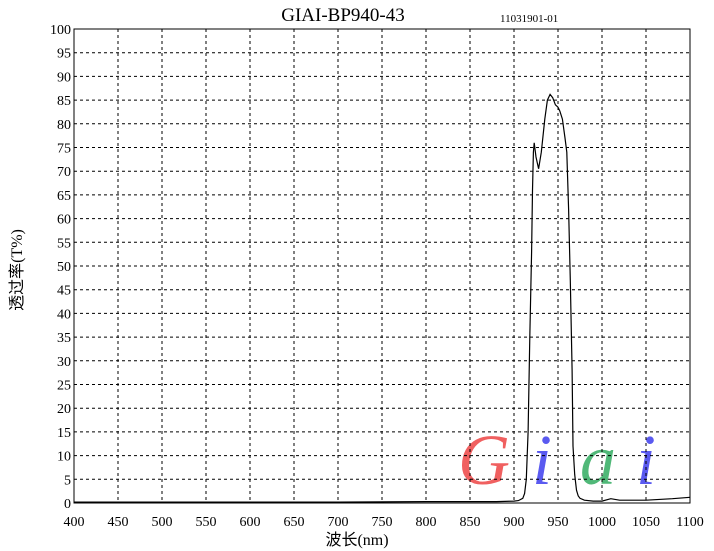 Image resolution: width=714 pixels, height=551 pixels. Describe the element at coordinates (64, 125) in the screenshot. I see `y-tick-label: 80` at that location.